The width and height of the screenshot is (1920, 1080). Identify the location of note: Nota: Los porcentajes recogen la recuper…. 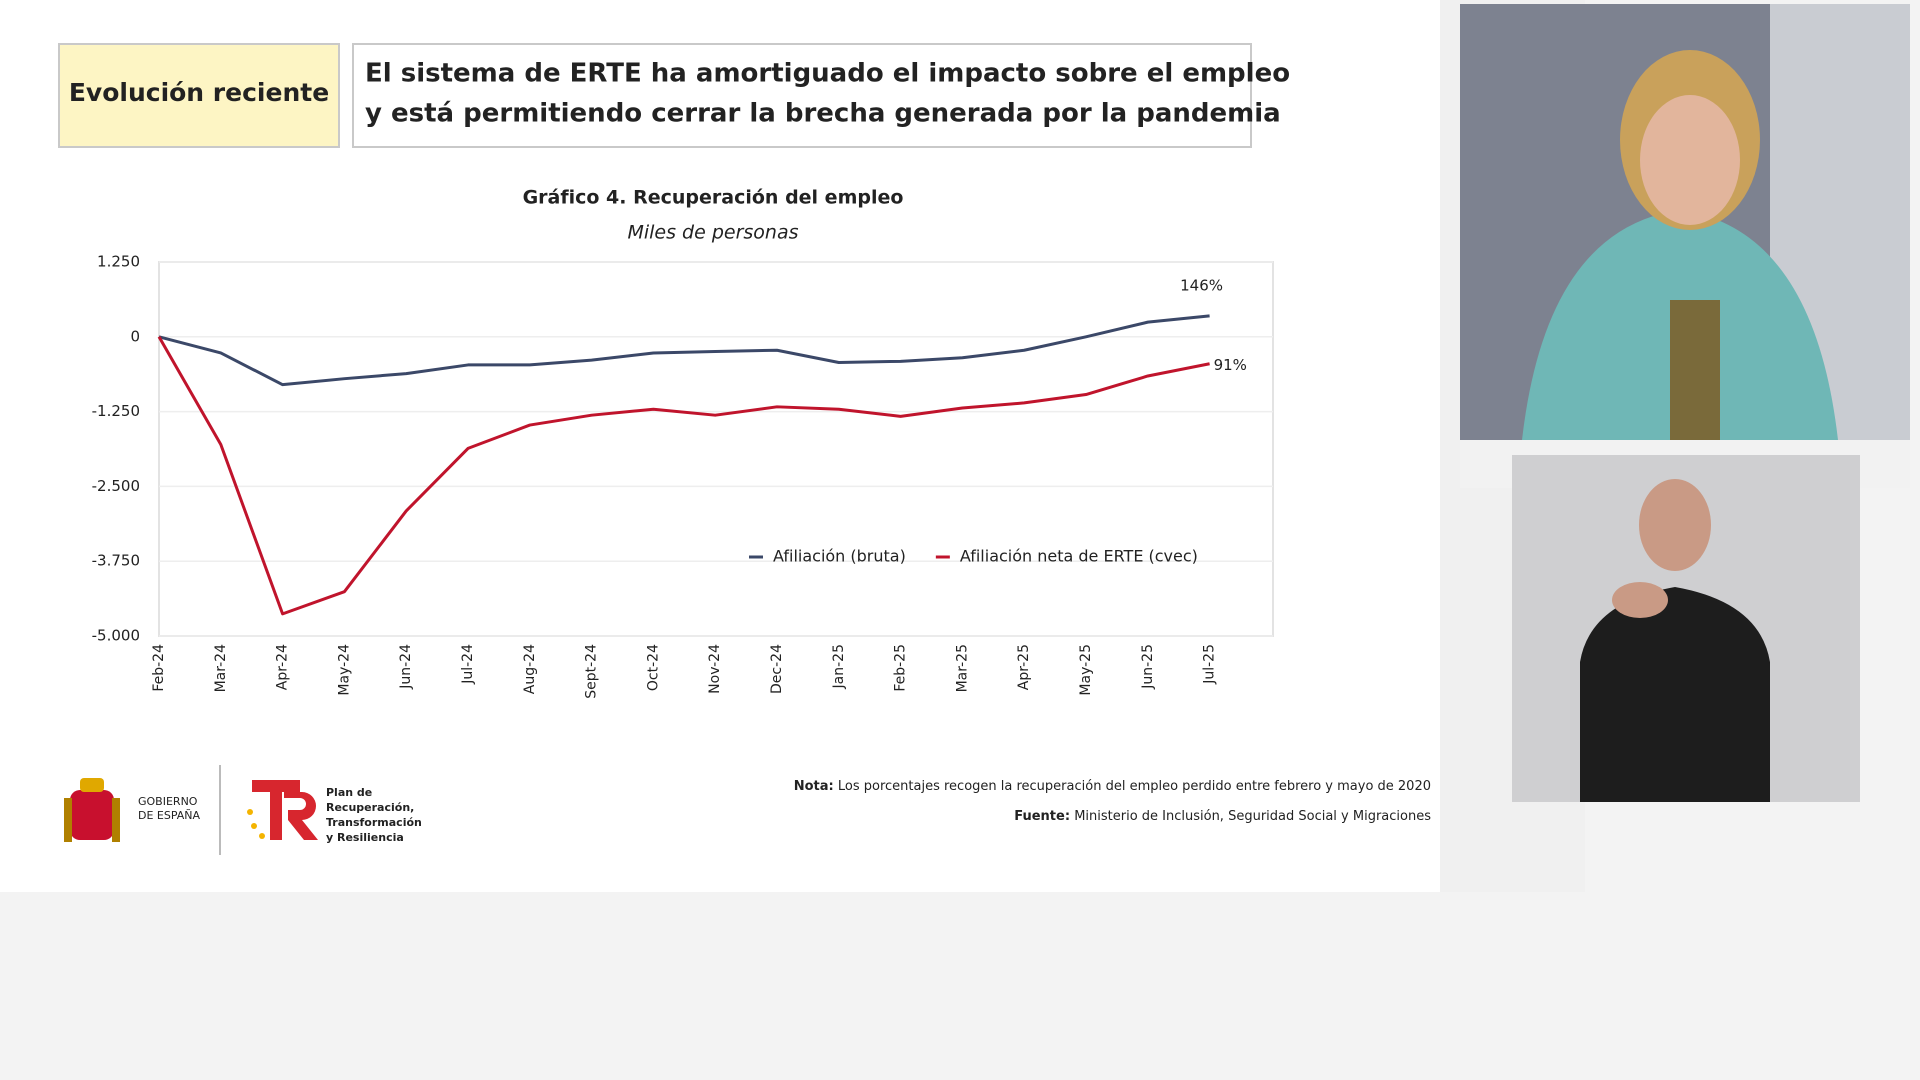
(1112, 786).